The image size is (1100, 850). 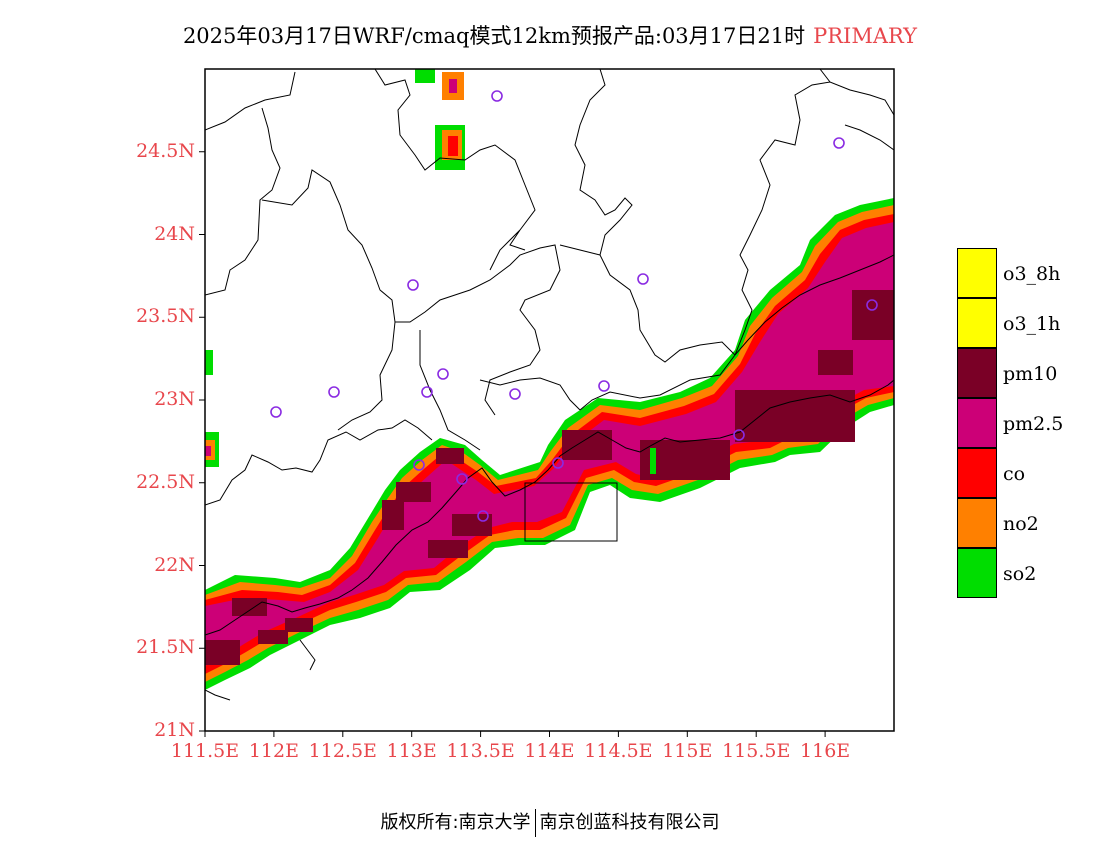 What do you see at coordinates (577, 390) in the screenshot?
I see `boundary-inner` at bounding box center [577, 390].